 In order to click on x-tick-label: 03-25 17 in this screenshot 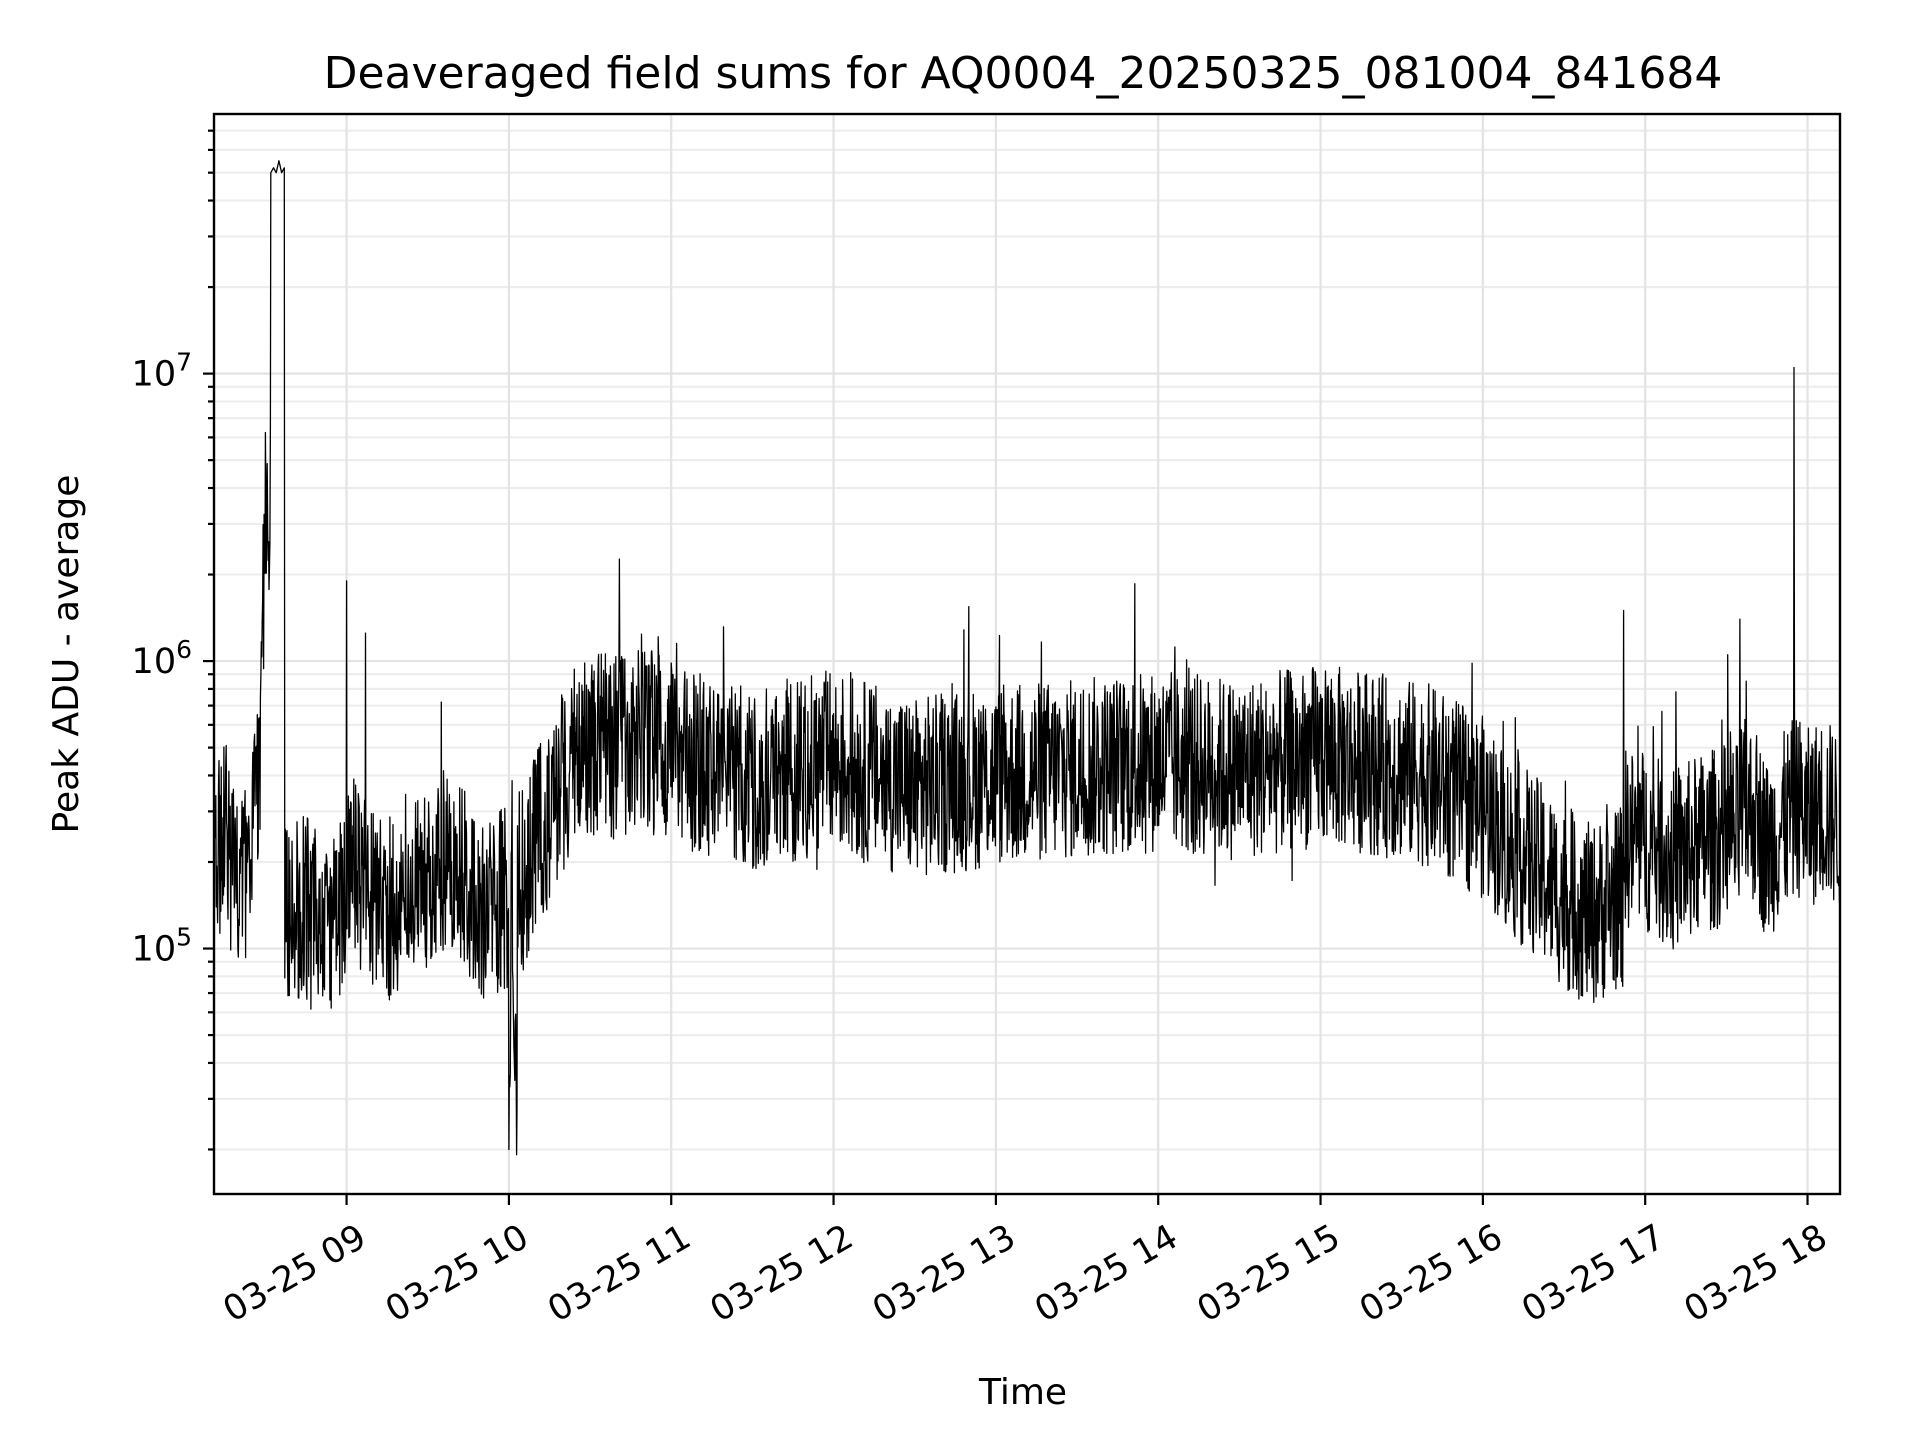, I will do `click(1593, 1273)`.